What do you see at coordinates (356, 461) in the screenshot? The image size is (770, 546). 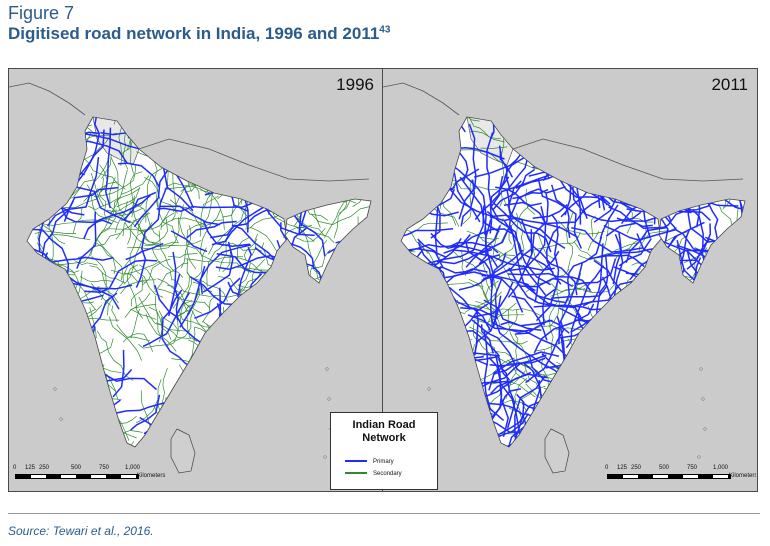 I see `legend-swatch-primary` at bounding box center [356, 461].